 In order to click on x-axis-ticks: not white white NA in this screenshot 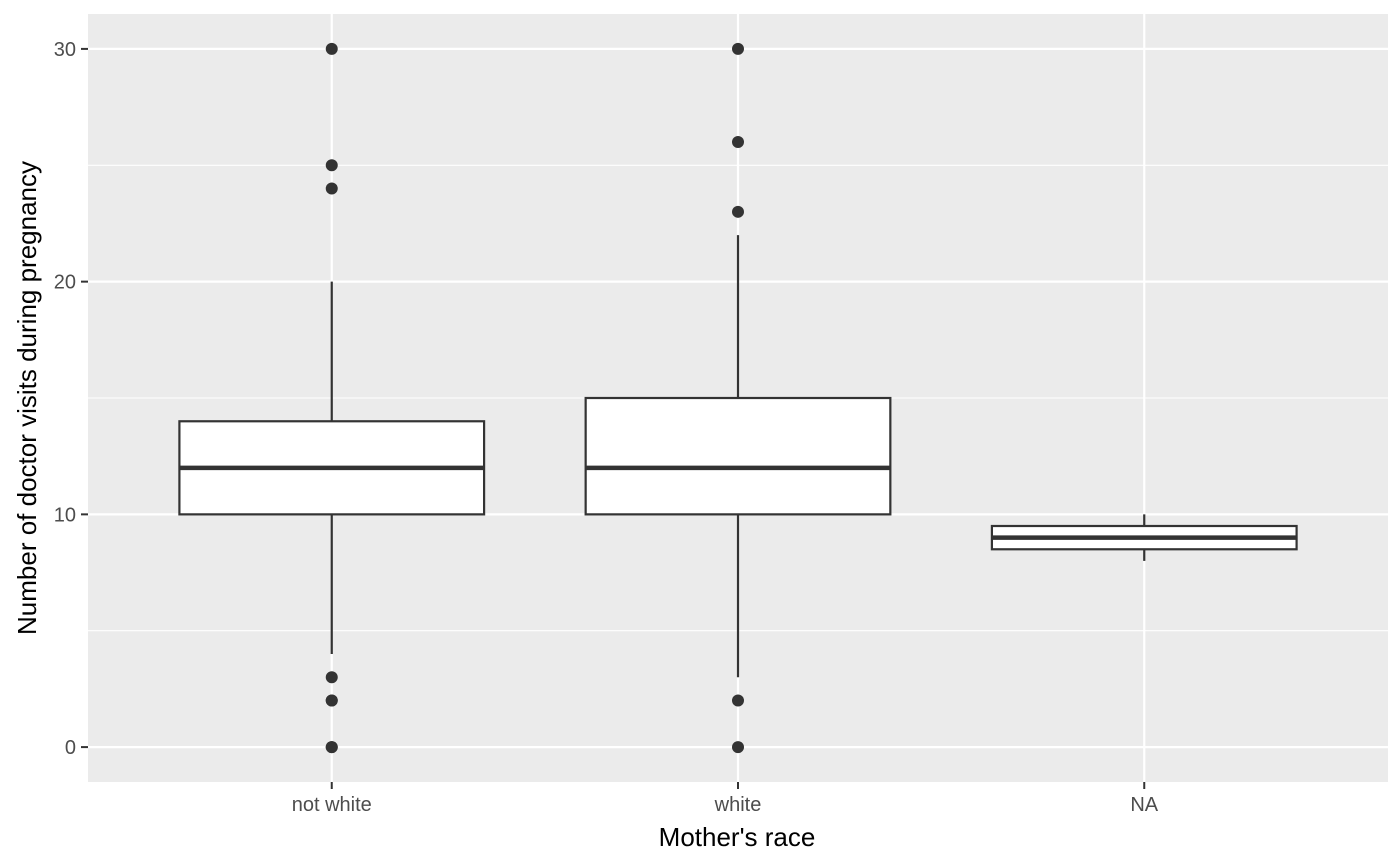, I will do `click(725, 799)`.